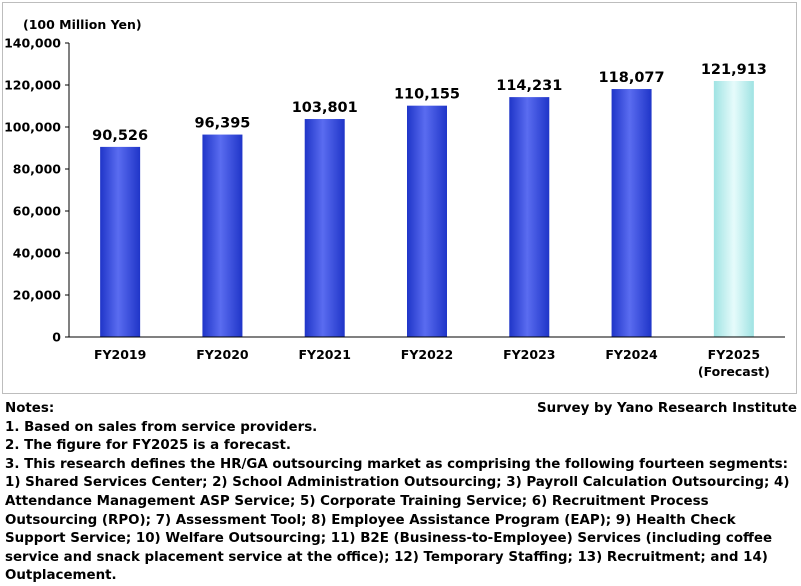  Describe the element at coordinates (427, 221) in the screenshot. I see `bar-fy2022` at that location.